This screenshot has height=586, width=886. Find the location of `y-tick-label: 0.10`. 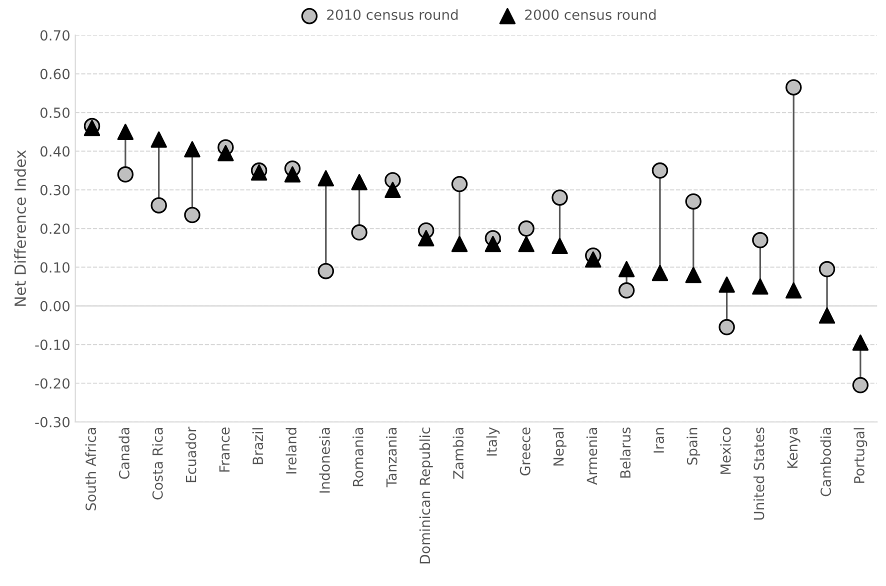

y-tick-label: 0.10 is located at coordinates (55, 267).